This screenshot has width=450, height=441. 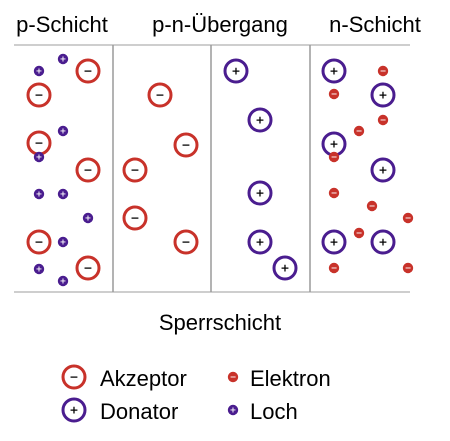 What do you see at coordinates (139, 411) in the screenshot?
I see `legend-donor-label: Donator` at bounding box center [139, 411].